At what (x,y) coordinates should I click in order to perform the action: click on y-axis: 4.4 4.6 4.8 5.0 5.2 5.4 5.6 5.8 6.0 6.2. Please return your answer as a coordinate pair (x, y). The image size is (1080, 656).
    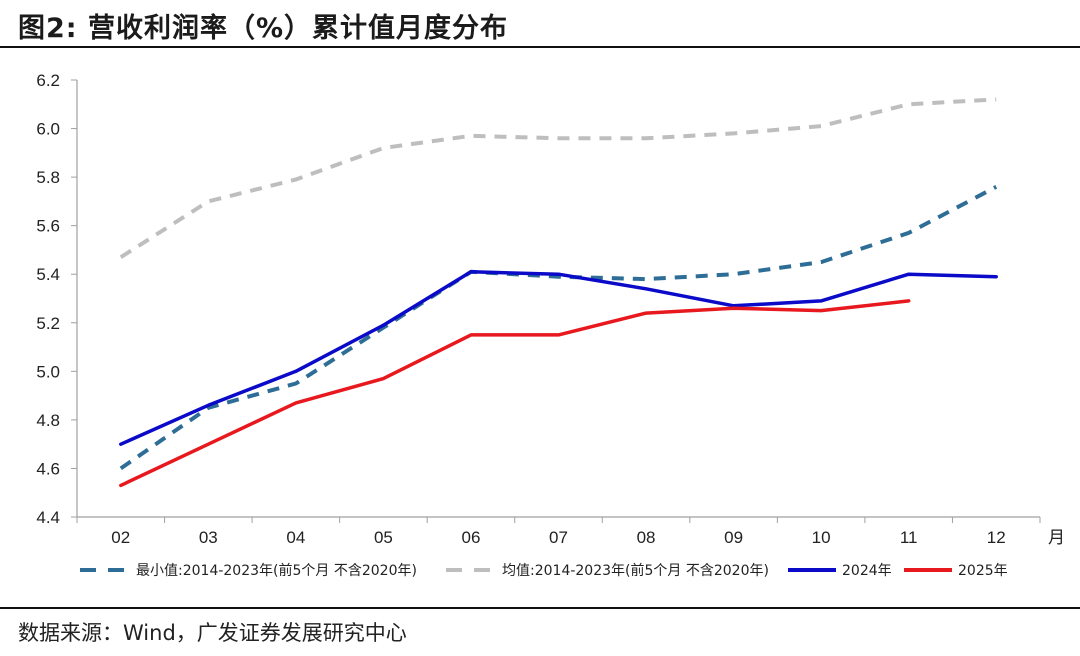
    Looking at the image, I should click on (57, 299).